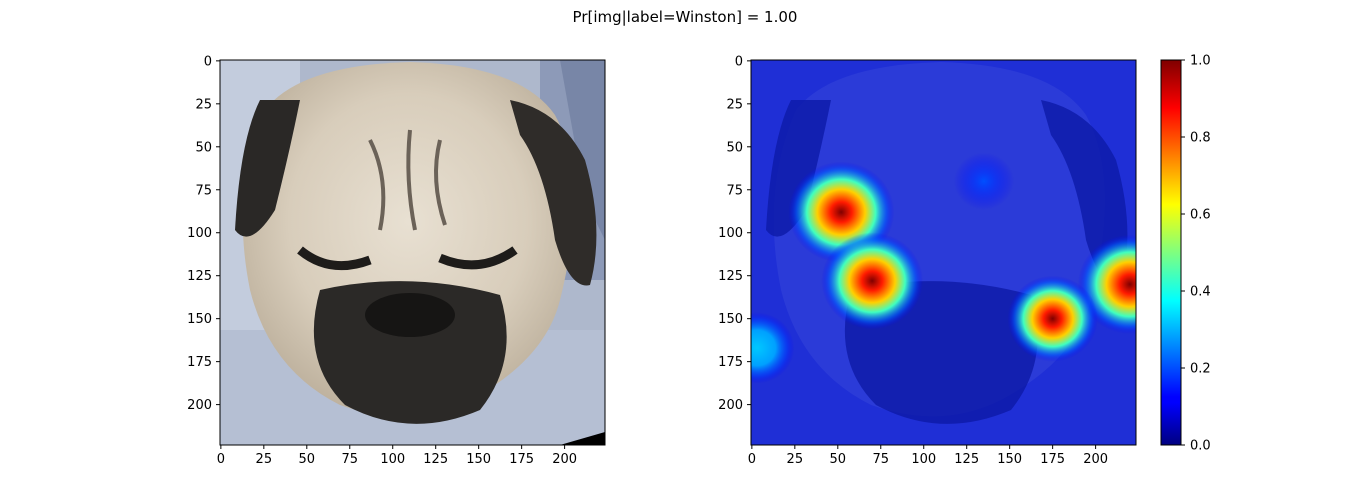 The image size is (1370, 500). I want to click on colorbar-frame, so click(1171, 252).